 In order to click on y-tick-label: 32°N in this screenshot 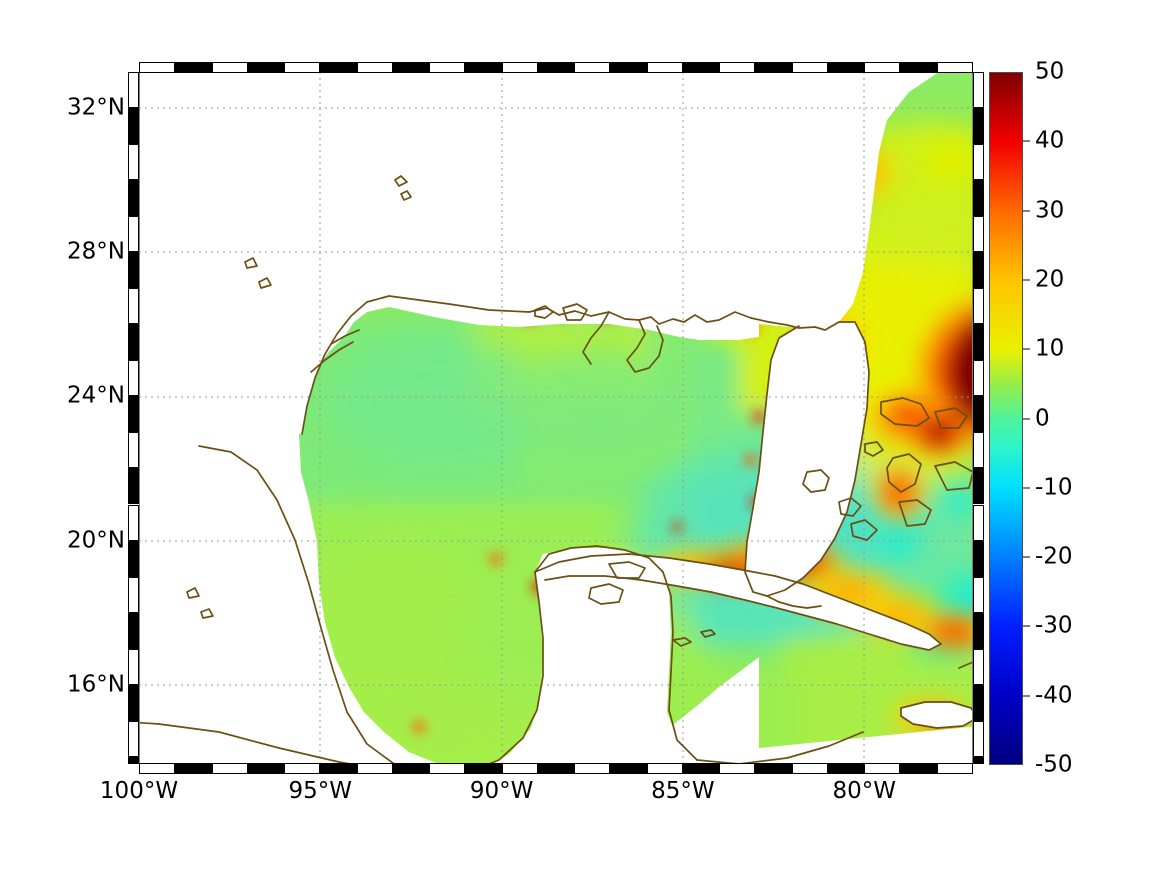, I will do `click(96, 107)`.